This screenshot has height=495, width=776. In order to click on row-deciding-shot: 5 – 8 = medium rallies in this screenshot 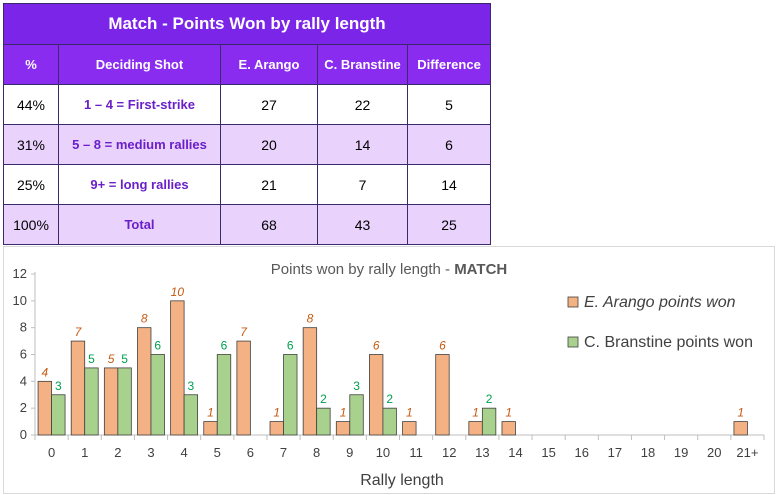, I will do `click(139, 144)`.